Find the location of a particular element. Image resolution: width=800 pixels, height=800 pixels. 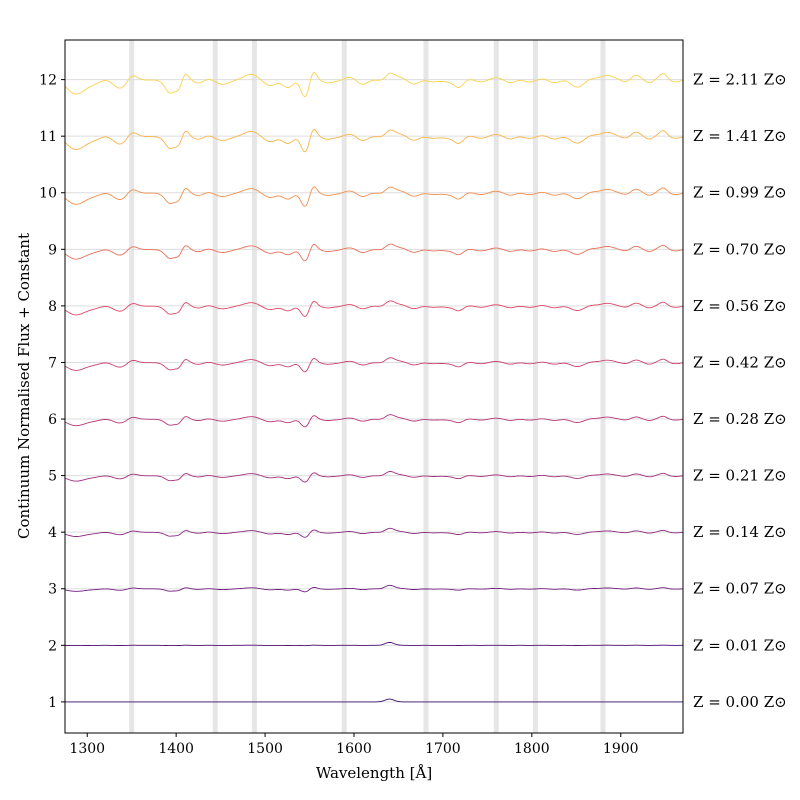

series-label-0.42: Z = 0.42 Z⊙ is located at coordinates (740, 362).